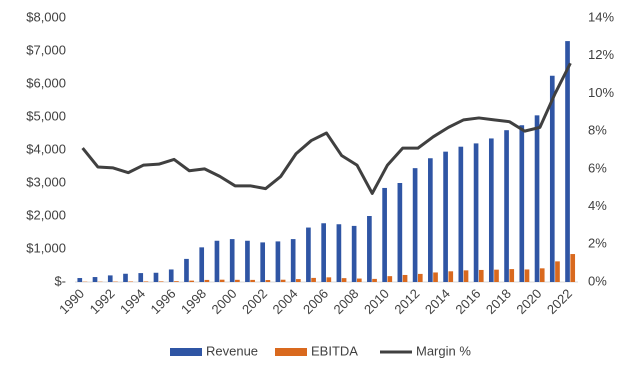 The width and height of the screenshot is (640, 375). Describe the element at coordinates (467, 301) in the screenshot. I see `x-tick-label: 2016` at that location.